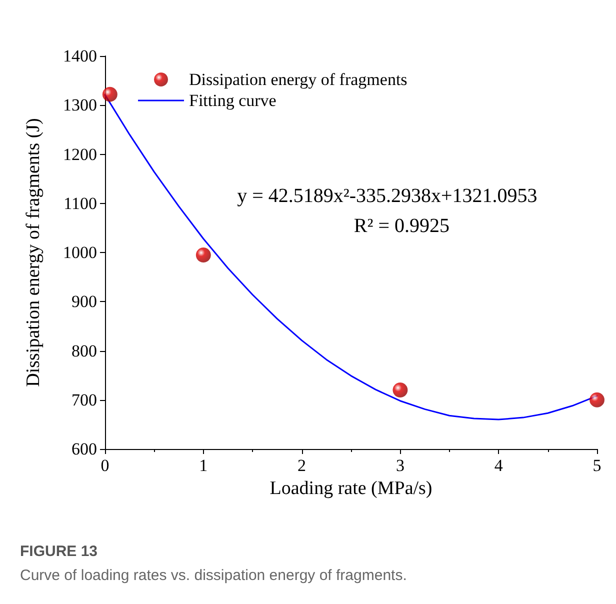  I want to click on x-axis-title: Loading rate (MPa/s), so click(351, 488).